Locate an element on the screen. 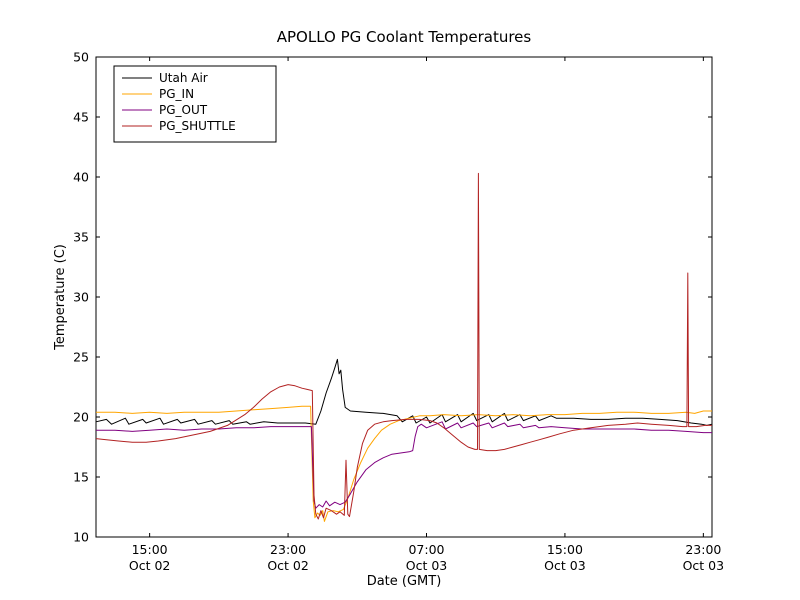 This screenshot has height=600, width=800. legend-box is located at coordinates (195, 104).